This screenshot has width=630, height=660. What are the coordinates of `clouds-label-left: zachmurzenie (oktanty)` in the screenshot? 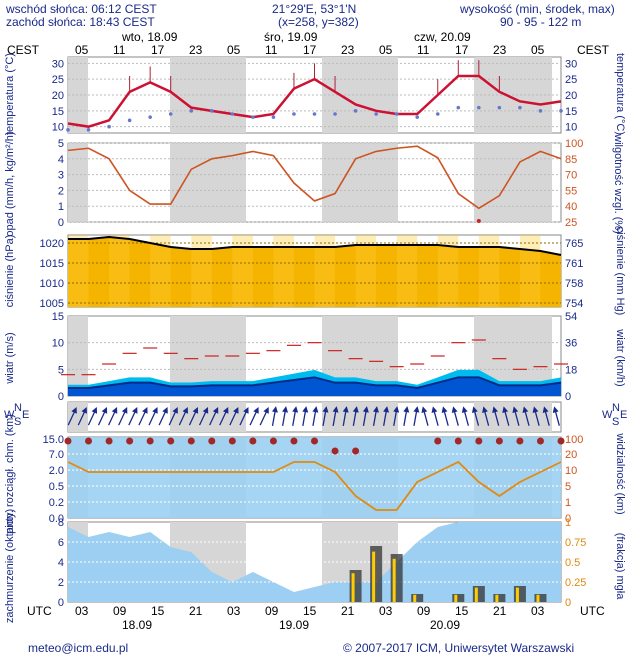 It's located at (10, 566).